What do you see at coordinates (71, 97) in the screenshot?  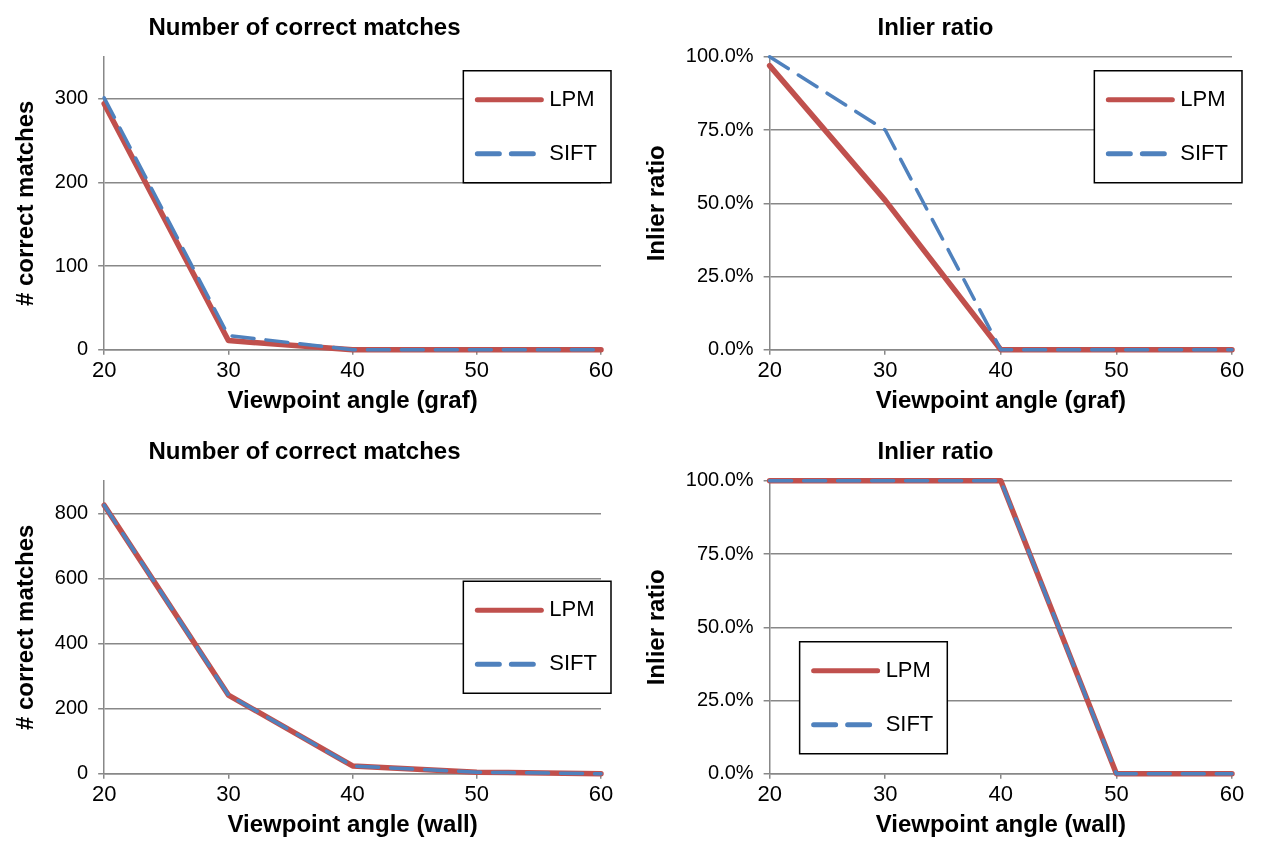 I see `y-tick-label: 300` at bounding box center [71, 97].